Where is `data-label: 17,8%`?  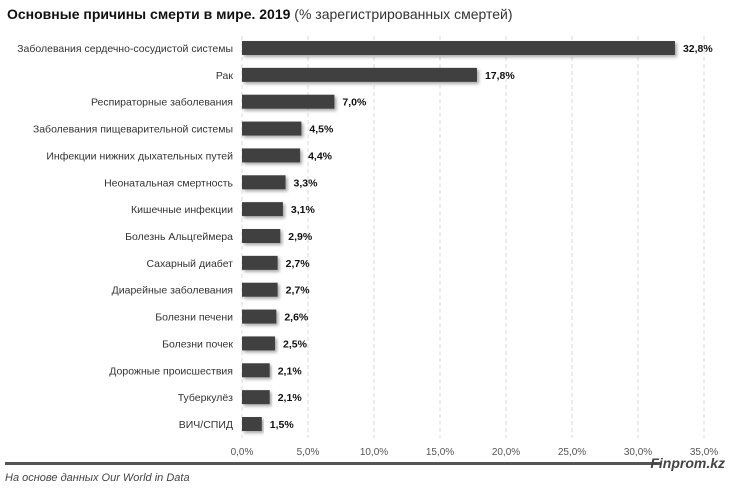 data-label: 17,8% is located at coordinates (500, 76).